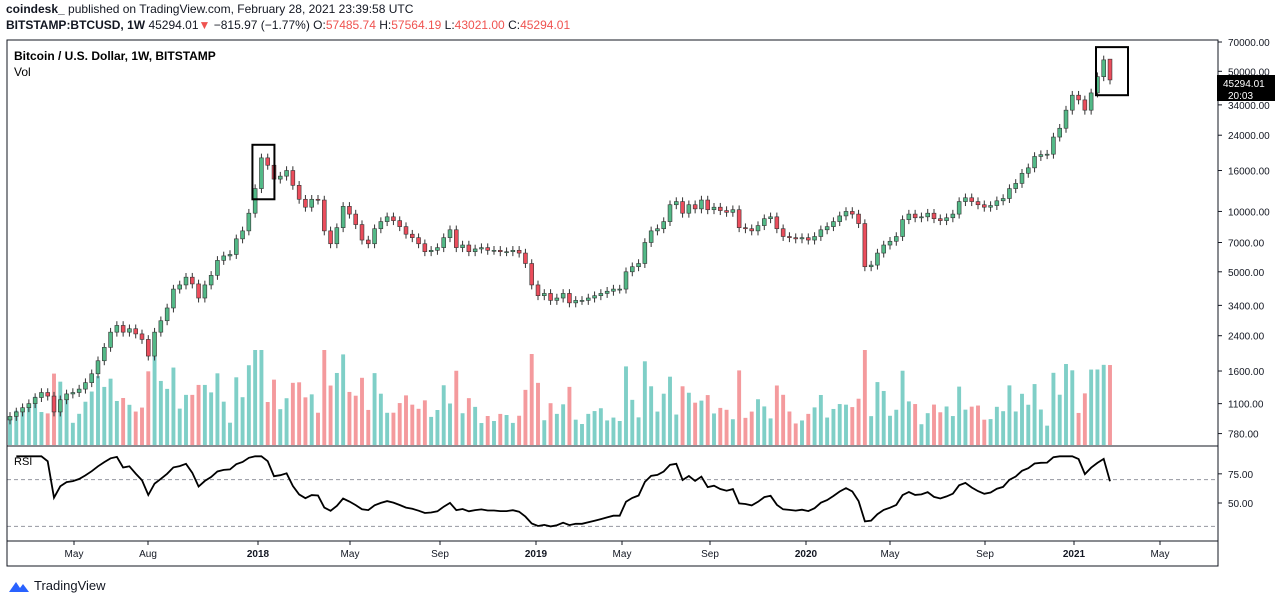  Describe the element at coordinates (258, 554) in the screenshot. I see `time-tick-label: 2018` at that location.